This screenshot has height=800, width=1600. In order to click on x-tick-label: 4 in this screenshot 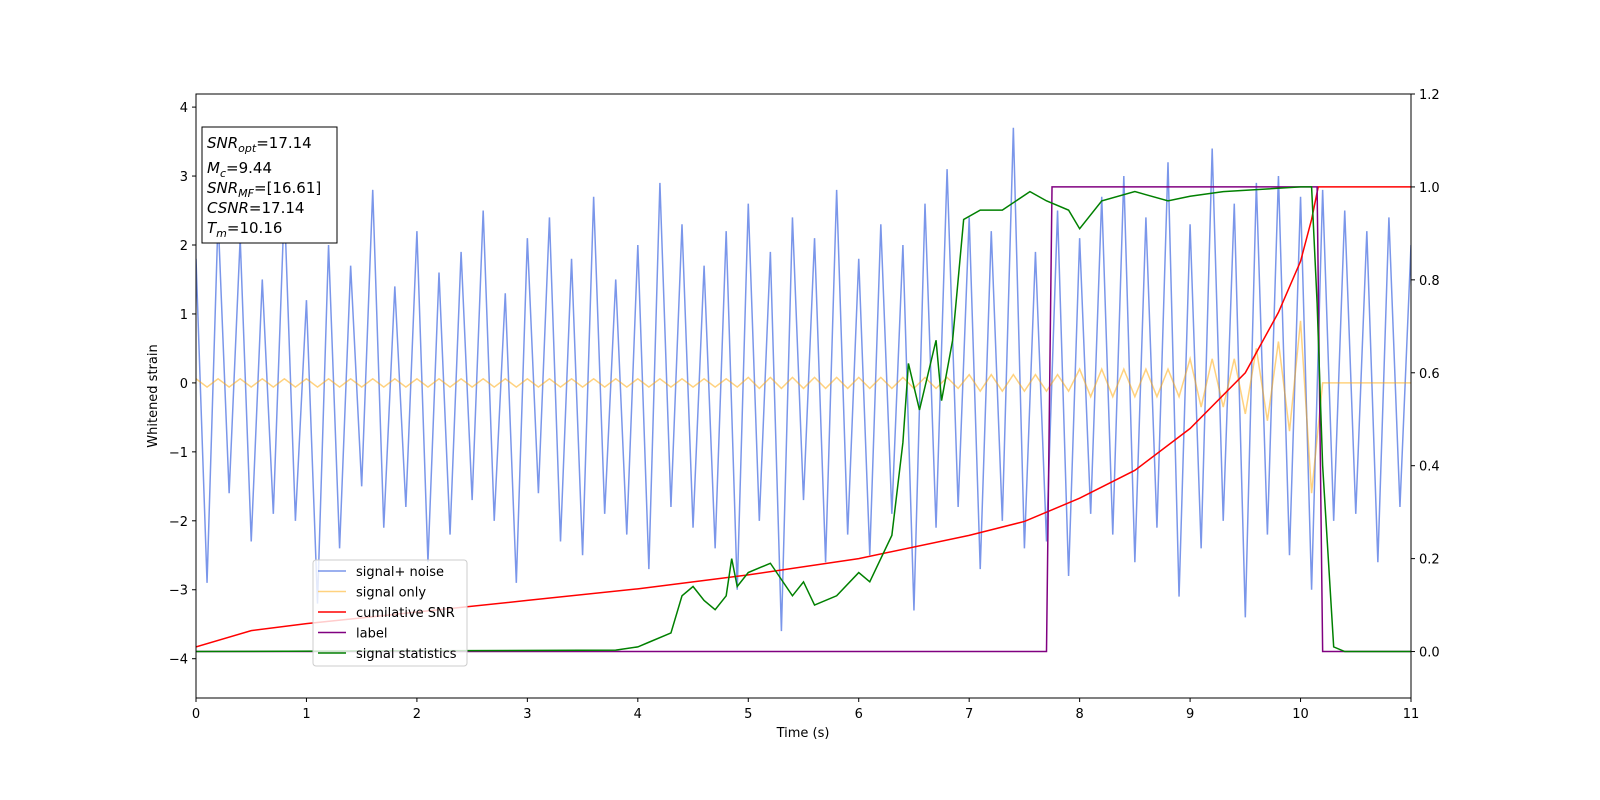, I will do `click(638, 714)`.